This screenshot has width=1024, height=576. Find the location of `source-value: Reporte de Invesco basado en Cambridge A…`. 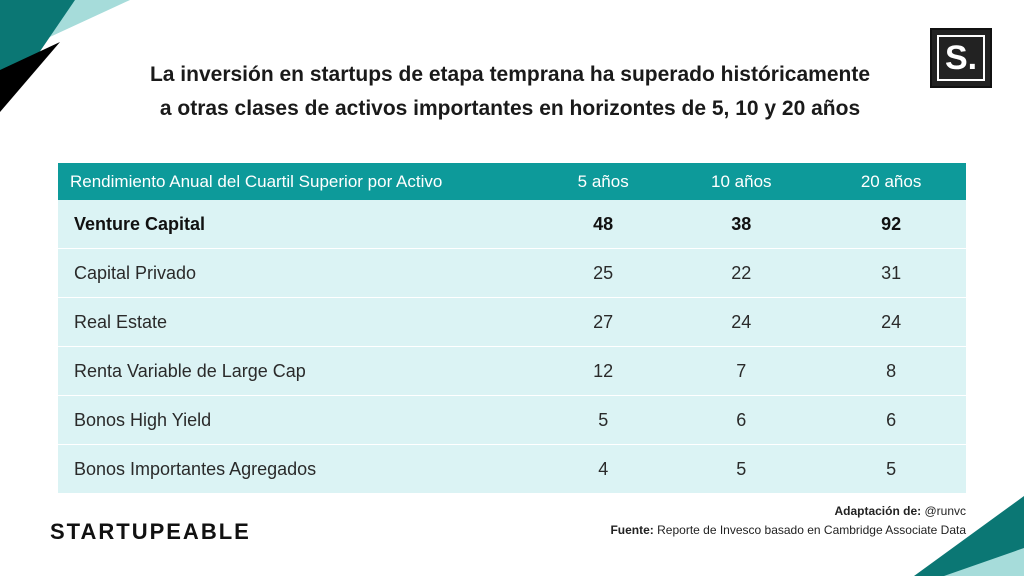

source-value: Reporte de Invesco basado en Cambridge A… is located at coordinates (811, 530).